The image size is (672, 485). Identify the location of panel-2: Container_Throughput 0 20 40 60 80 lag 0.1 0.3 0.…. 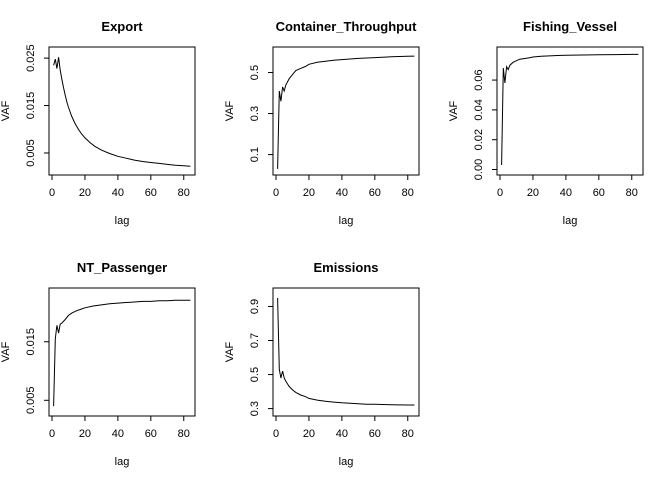
(322, 123).